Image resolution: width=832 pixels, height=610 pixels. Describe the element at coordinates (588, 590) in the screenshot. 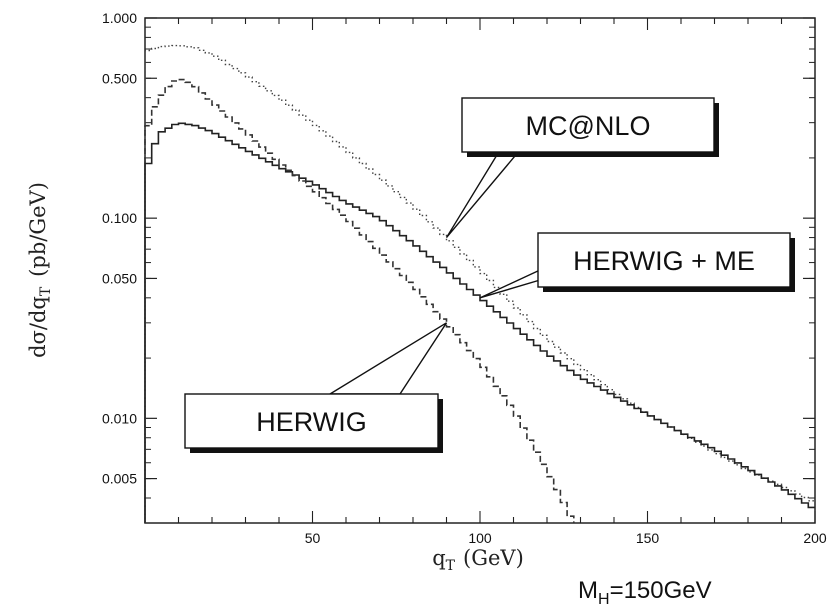

I see `footer-label-main: M` at that location.